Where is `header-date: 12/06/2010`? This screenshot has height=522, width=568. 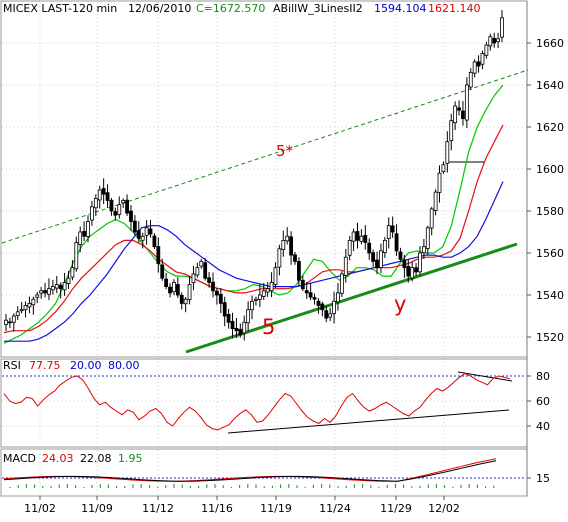
header-date: 12/06/2010 is located at coordinates (159, 8).